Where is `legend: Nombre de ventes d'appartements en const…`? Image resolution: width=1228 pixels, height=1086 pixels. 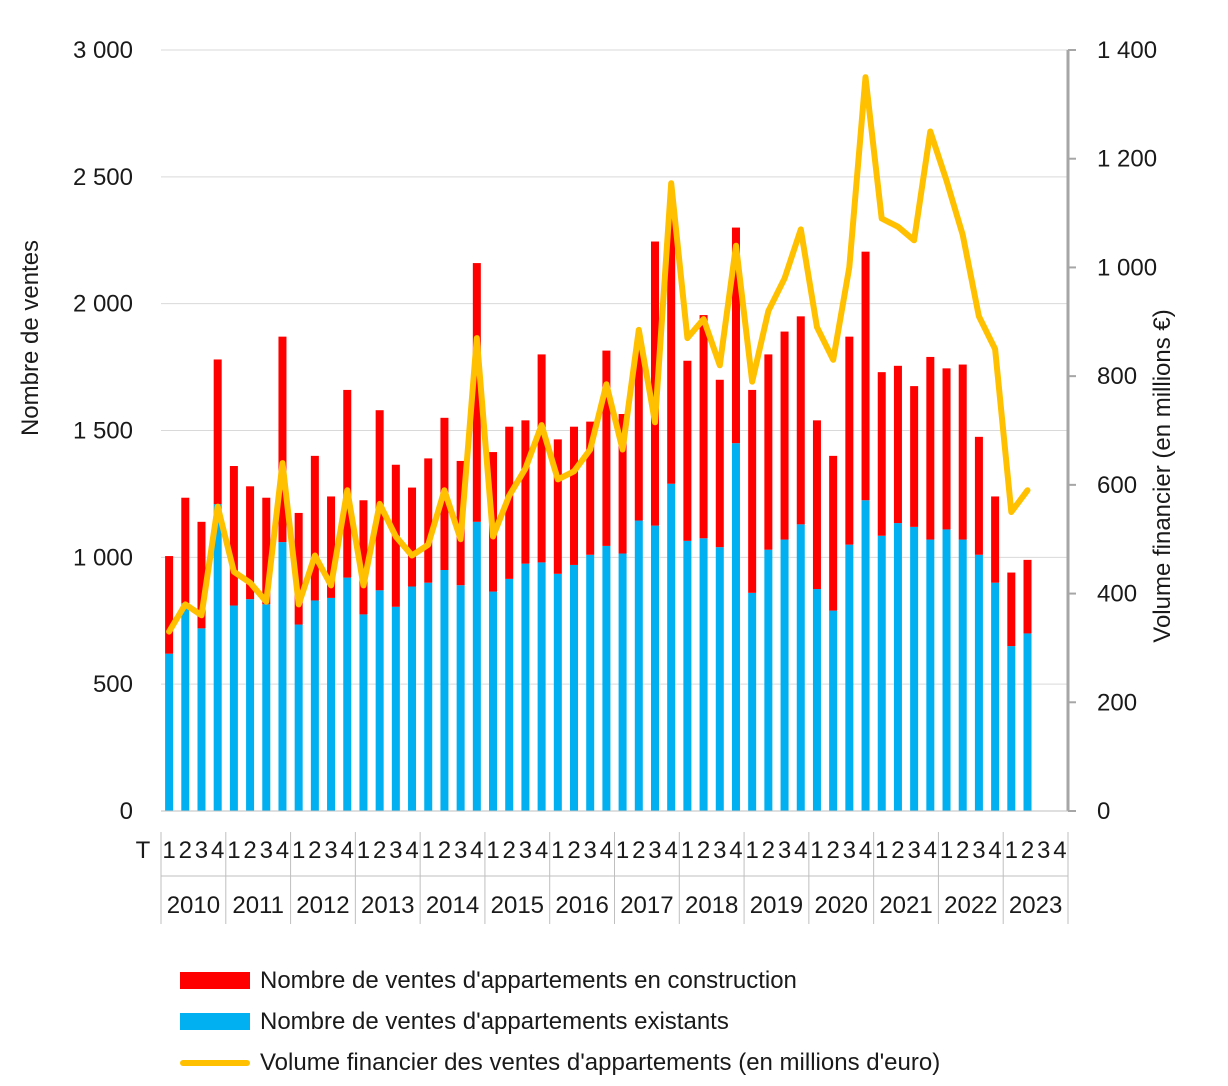
legend: Nombre de ventes d'appartements en const… is located at coordinates (560, 1021).